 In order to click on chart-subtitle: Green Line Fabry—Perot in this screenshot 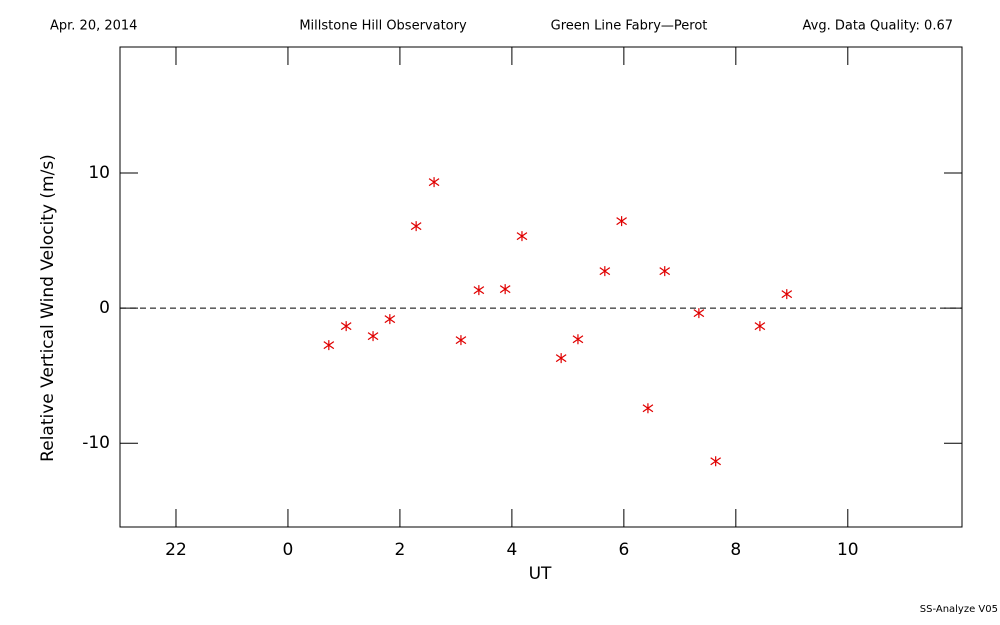, I will do `click(629, 26)`.